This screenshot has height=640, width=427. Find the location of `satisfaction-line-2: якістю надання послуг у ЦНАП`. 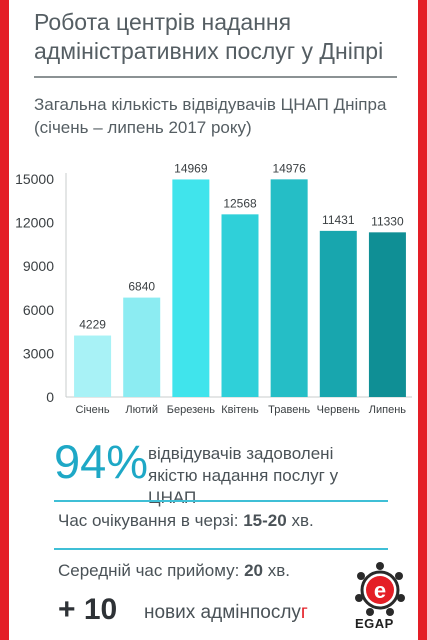

satisfaction-line-2: якістю надання послуг у ЦНАП is located at coordinates (243, 486).